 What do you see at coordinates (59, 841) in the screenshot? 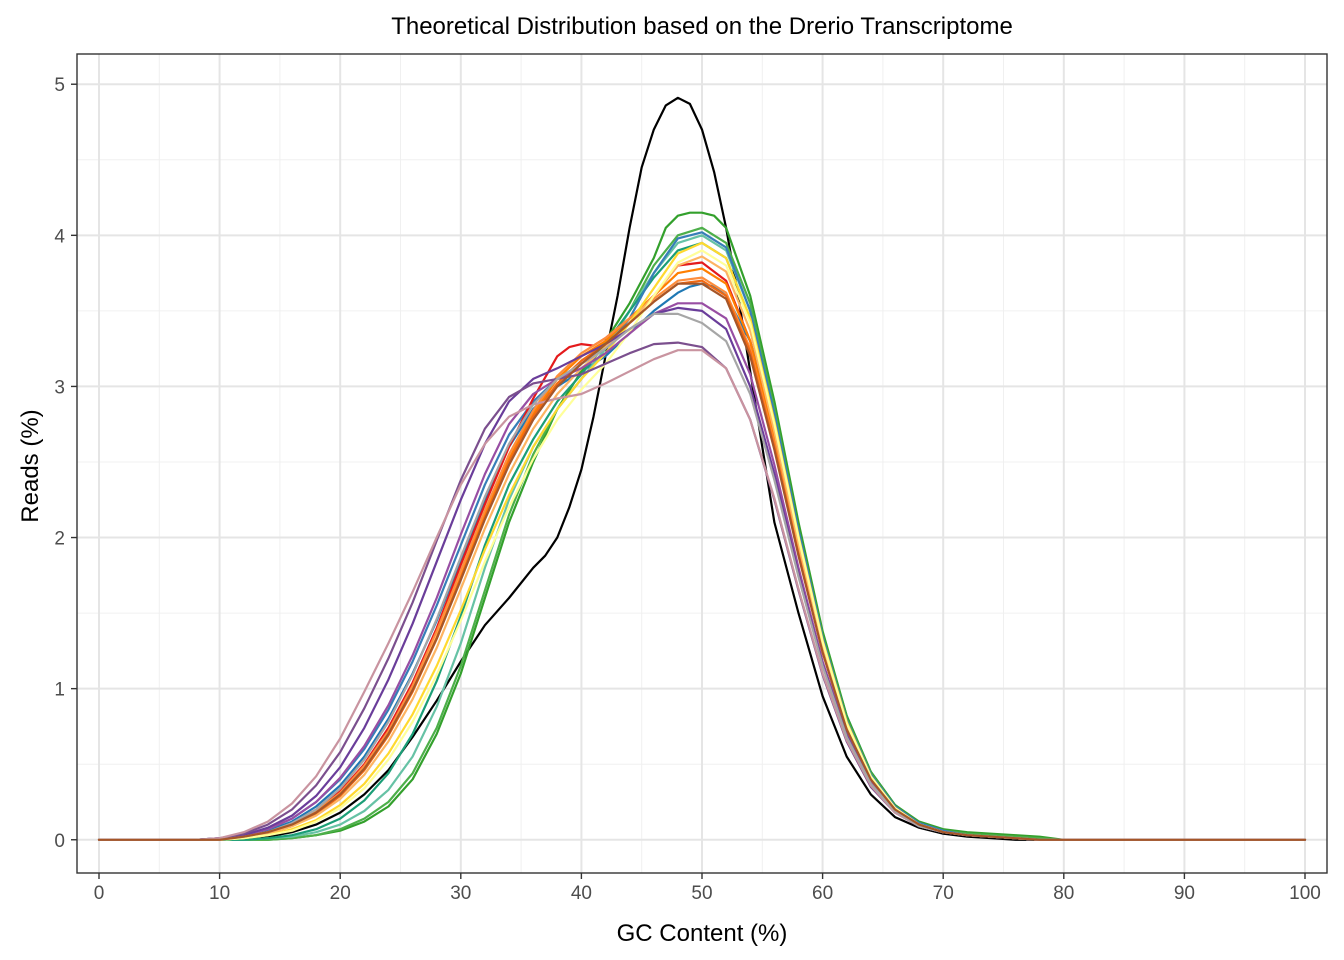
I see `y-tick-label: 0` at bounding box center [59, 841].